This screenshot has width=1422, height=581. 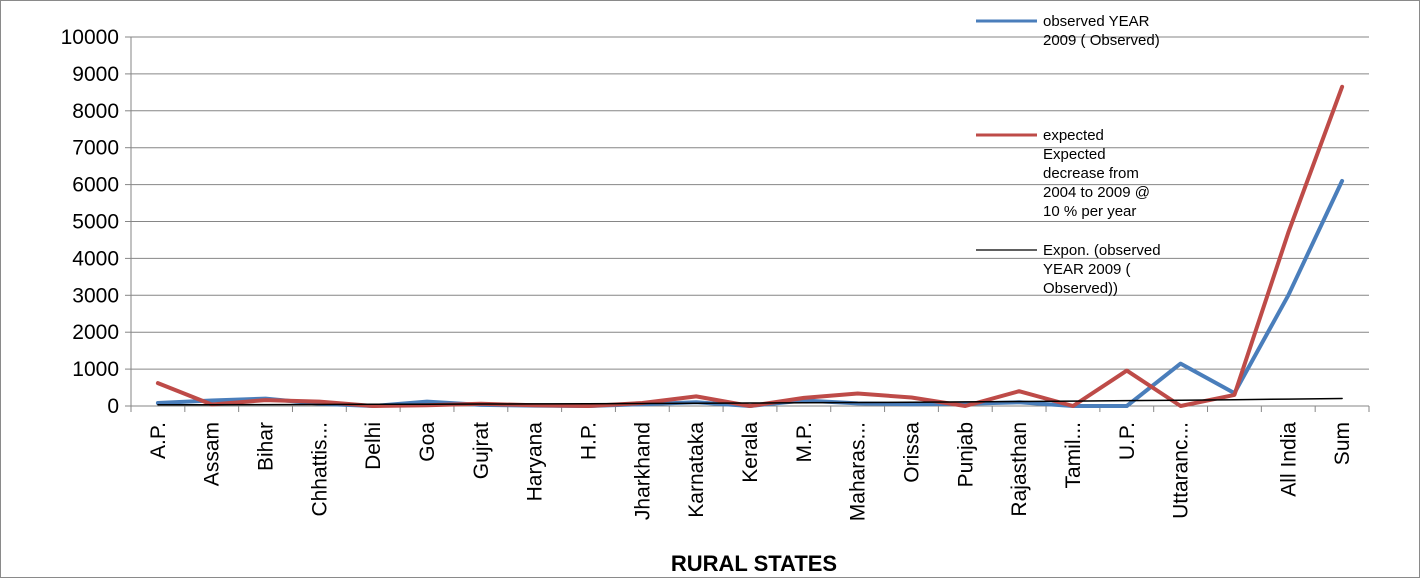 What do you see at coordinates (696, 470) in the screenshot?
I see `x-tick-label: Karnataka` at bounding box center [696, 470].